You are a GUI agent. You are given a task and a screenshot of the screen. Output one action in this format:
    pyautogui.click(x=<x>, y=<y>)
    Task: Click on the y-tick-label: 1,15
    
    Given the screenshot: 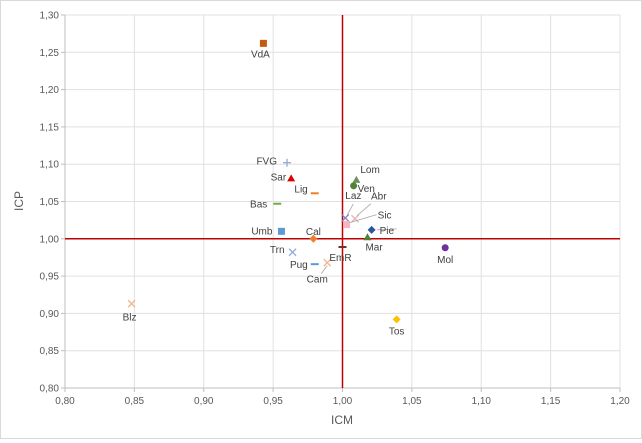 What is the action you would take?
    pyautogui.click(x=50, y=127)
    